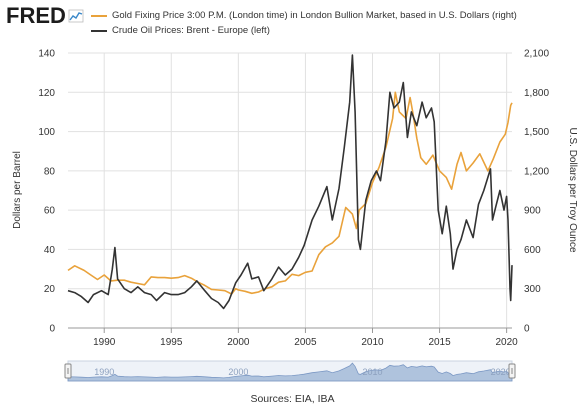  Describe the element at coordinates (191, 30) in the screenshot. I see `legend-label-oil: Crude Oil Prices: Brent - Europe (left)` at that location.